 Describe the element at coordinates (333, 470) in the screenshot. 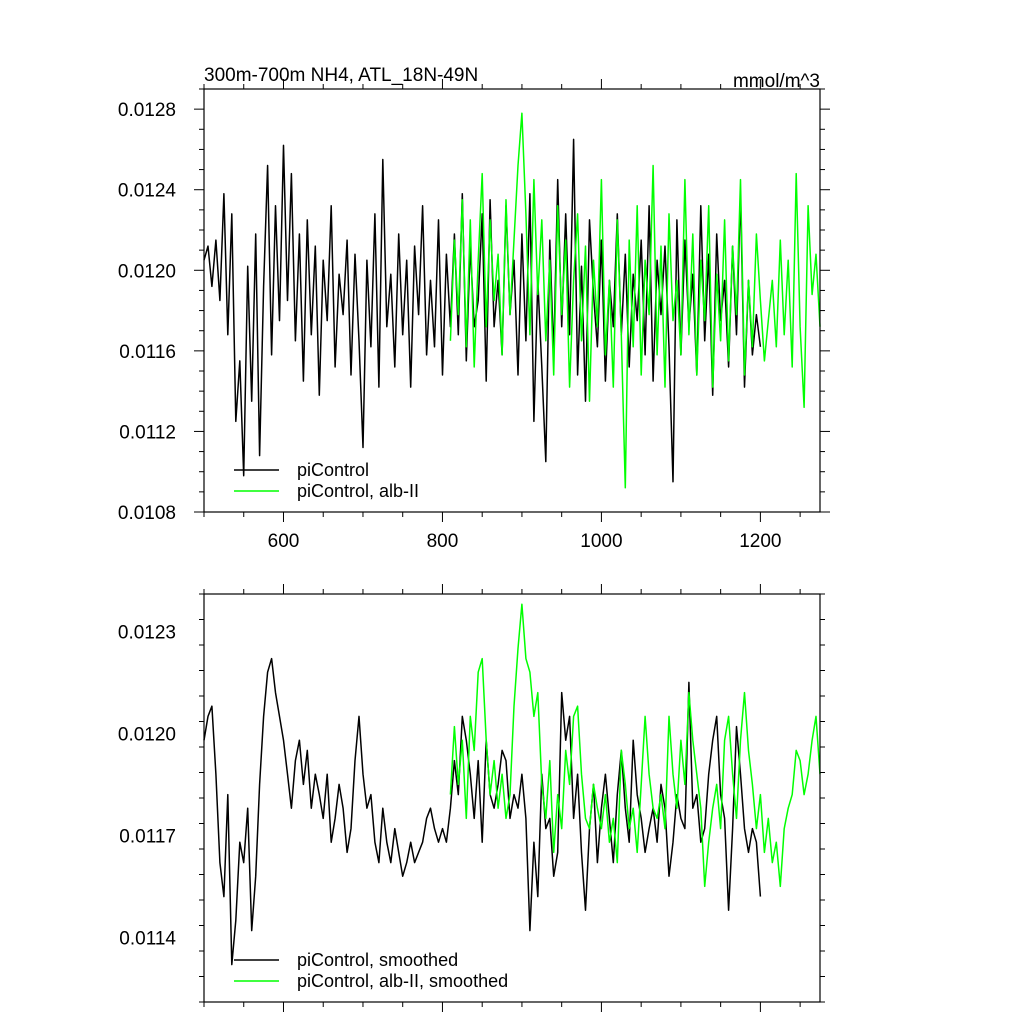

I see `legend-label-0: piControl` at that location.